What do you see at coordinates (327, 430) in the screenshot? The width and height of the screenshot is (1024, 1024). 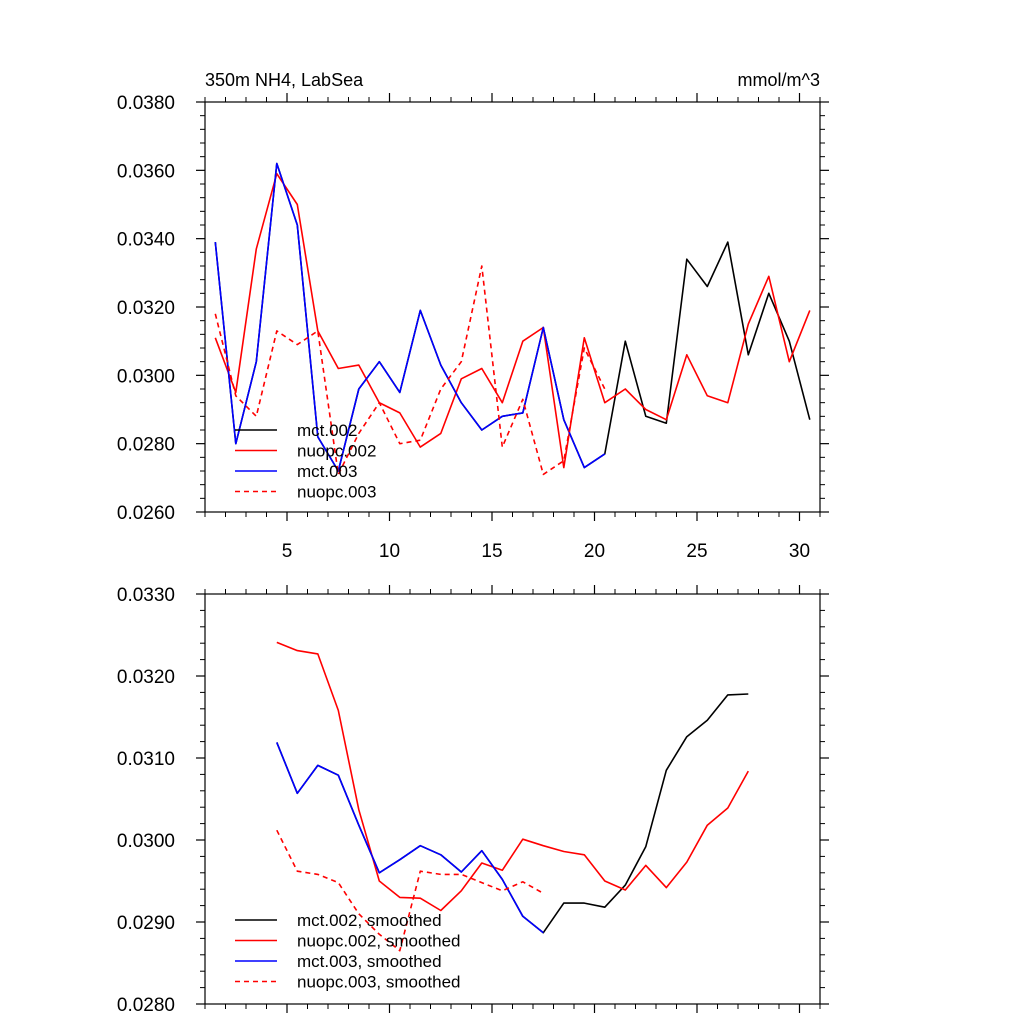 I see `top-legend-label: mct.002` at bounding box center [327, 430].